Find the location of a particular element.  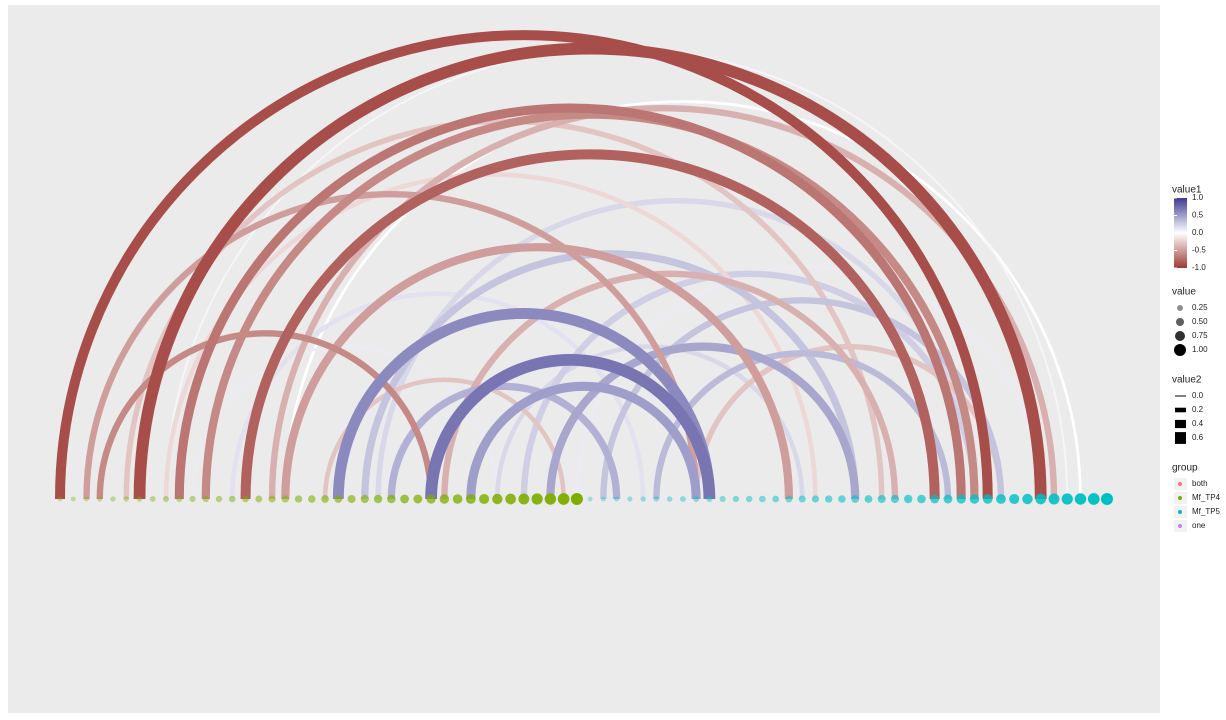

legend-label: 0.2 is located at coordinates (1198, 409).